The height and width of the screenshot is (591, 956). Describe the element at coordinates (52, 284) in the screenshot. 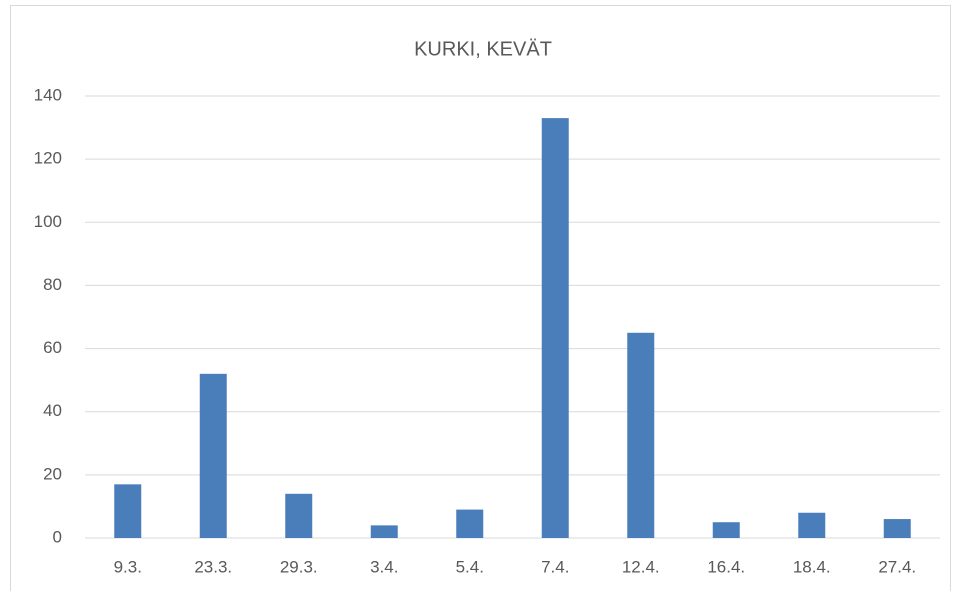

I see `y-tick-label: 80` at that location.